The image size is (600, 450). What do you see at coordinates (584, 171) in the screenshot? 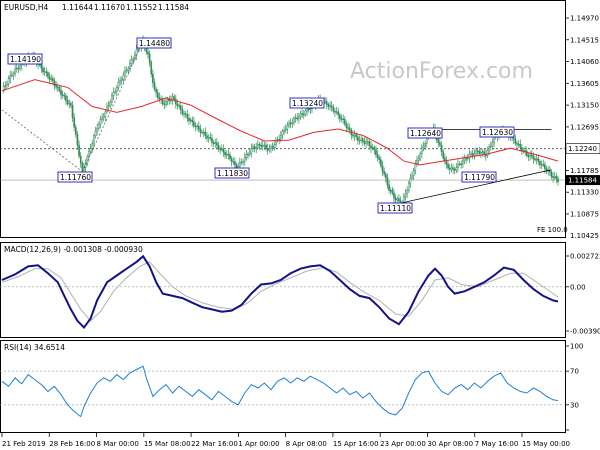
I see `price-tick-label: 1.11785` at bounding box center [584, 171].